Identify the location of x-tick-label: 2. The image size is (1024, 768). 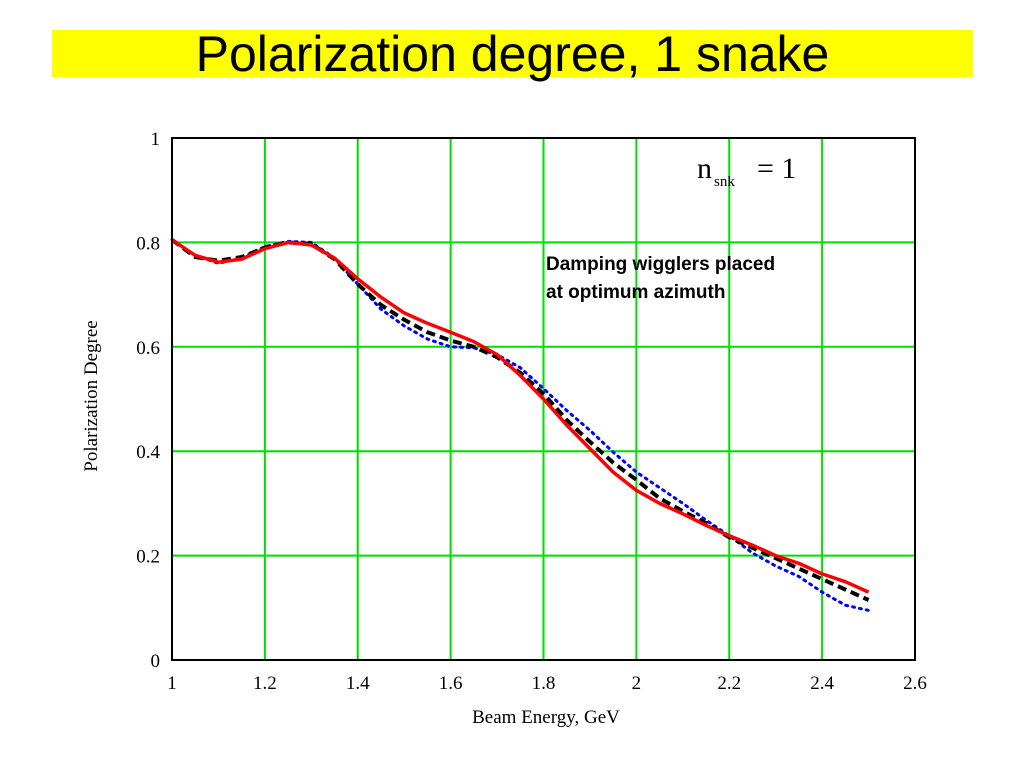
(637, 683).